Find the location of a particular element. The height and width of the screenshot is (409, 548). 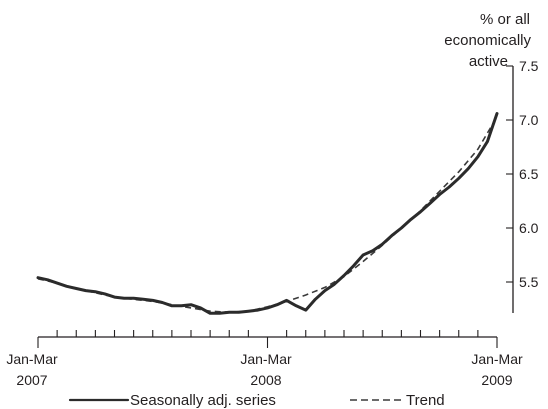

x-tick-label-2007-line-1: Jan-Mar is located at coordinates (32, 359).